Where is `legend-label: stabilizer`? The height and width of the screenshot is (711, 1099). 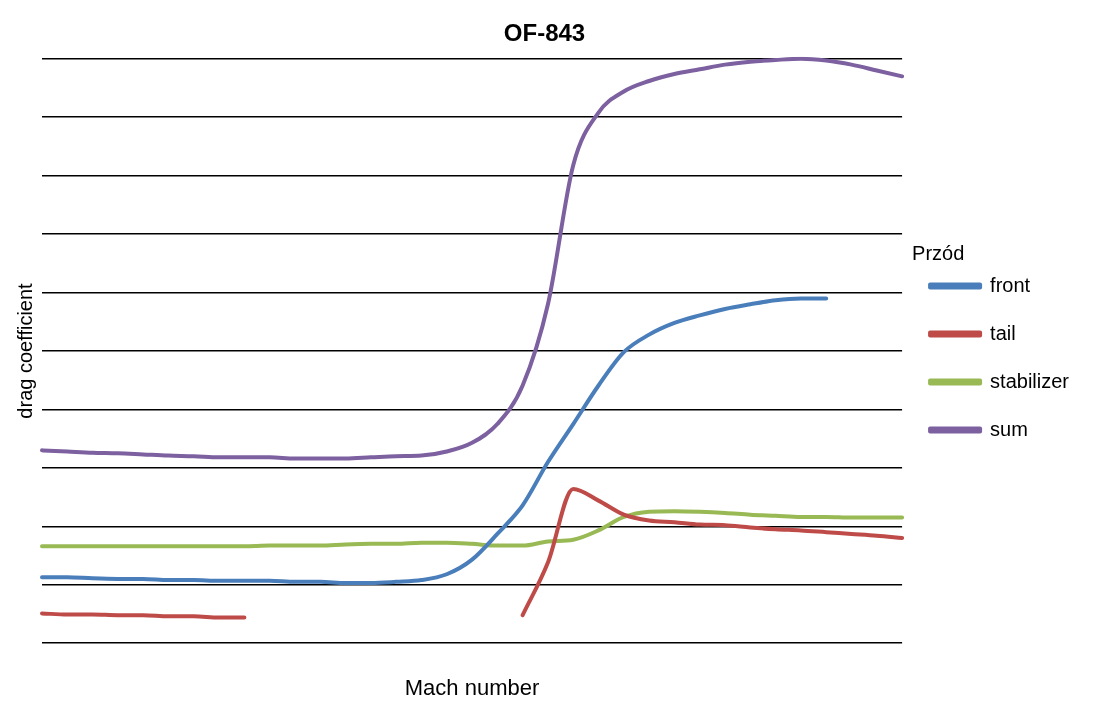 legend-label: stabilizer is located at coordinates (1030, 380).